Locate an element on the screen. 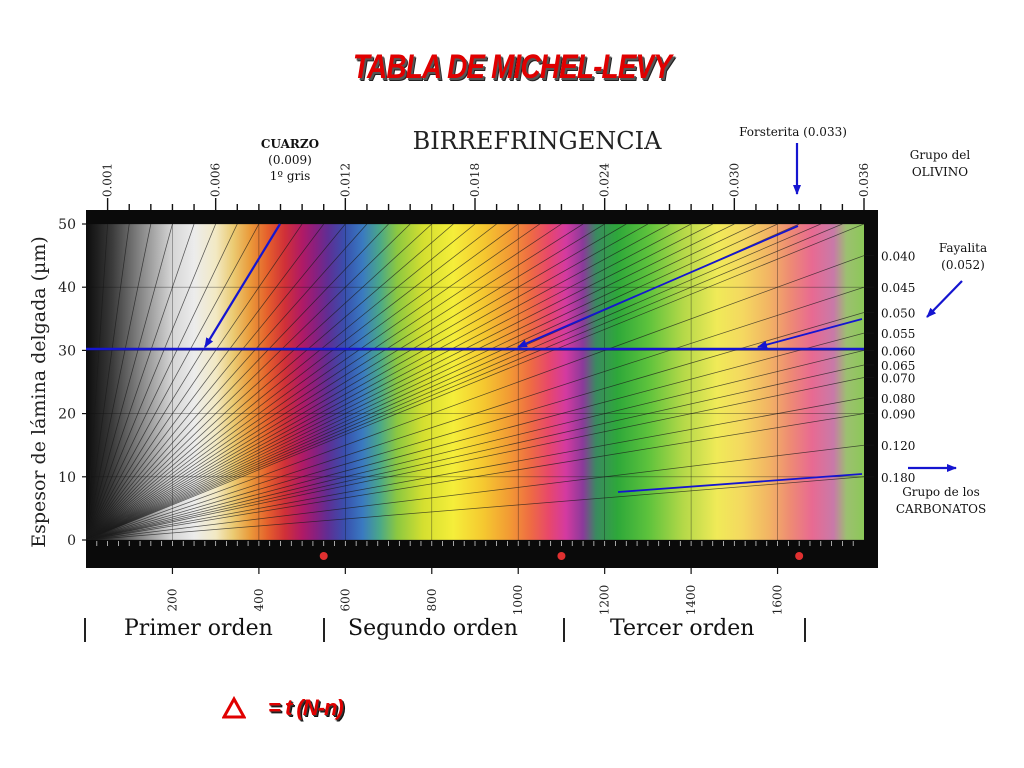 The width and height of the screenshot is (1024, 768). carbonatos-label-1: Grupo de los is located at coordinates (941, 492).